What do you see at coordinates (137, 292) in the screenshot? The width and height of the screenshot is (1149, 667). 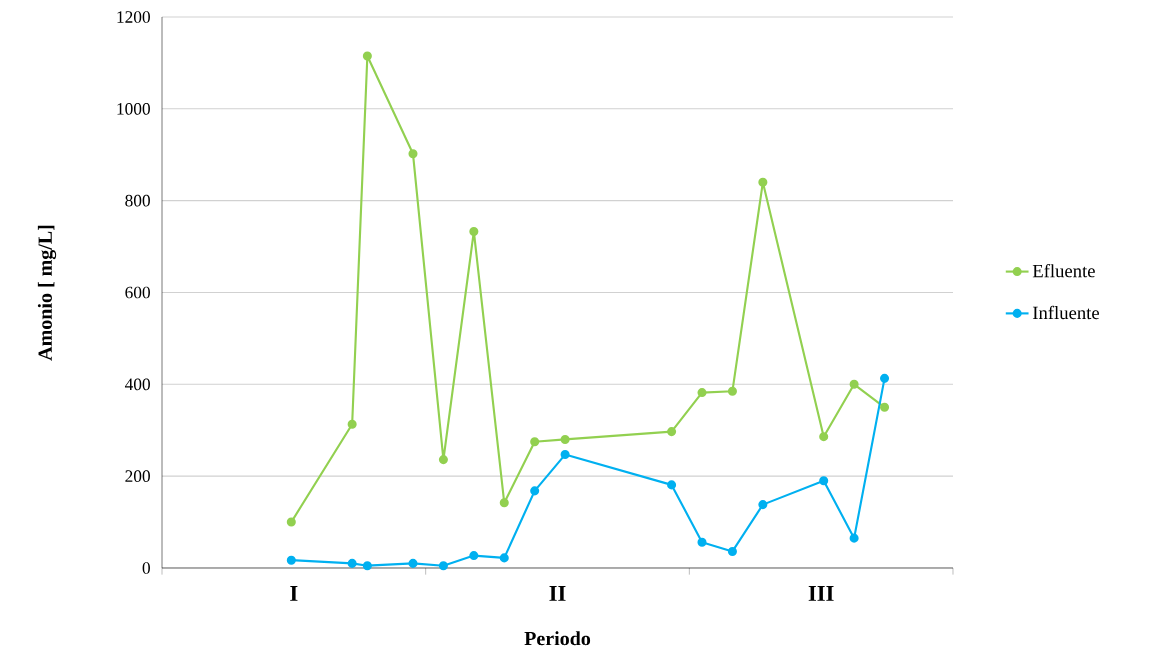 I see `y-tick-label: 600` at bounding box center [137, 292].